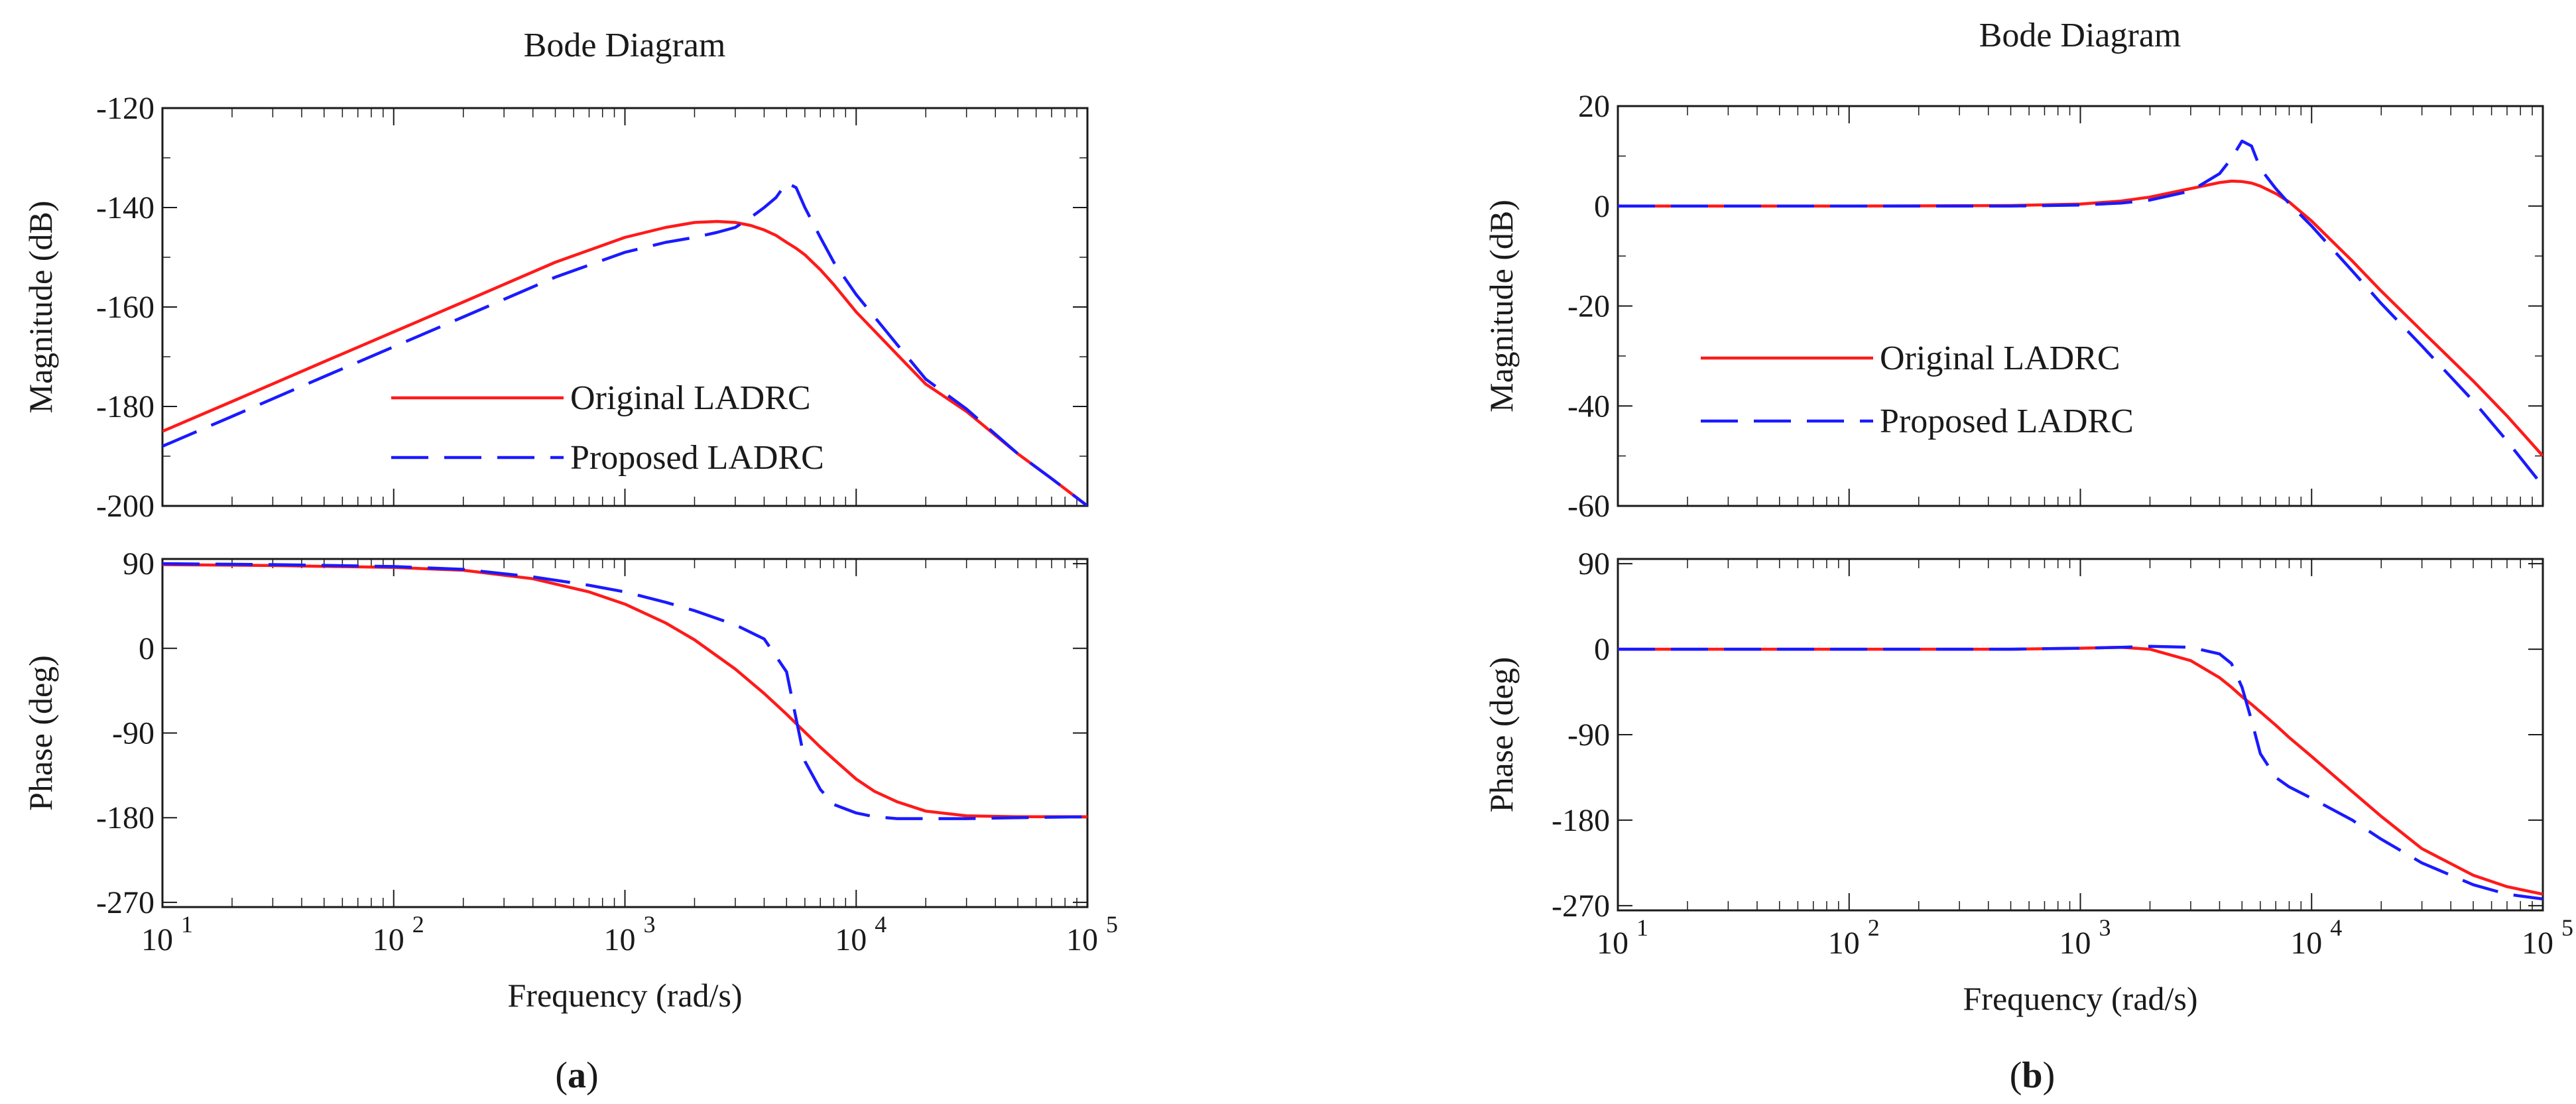  I want to click on magnitude-axes-frame, so click(2080, 306).